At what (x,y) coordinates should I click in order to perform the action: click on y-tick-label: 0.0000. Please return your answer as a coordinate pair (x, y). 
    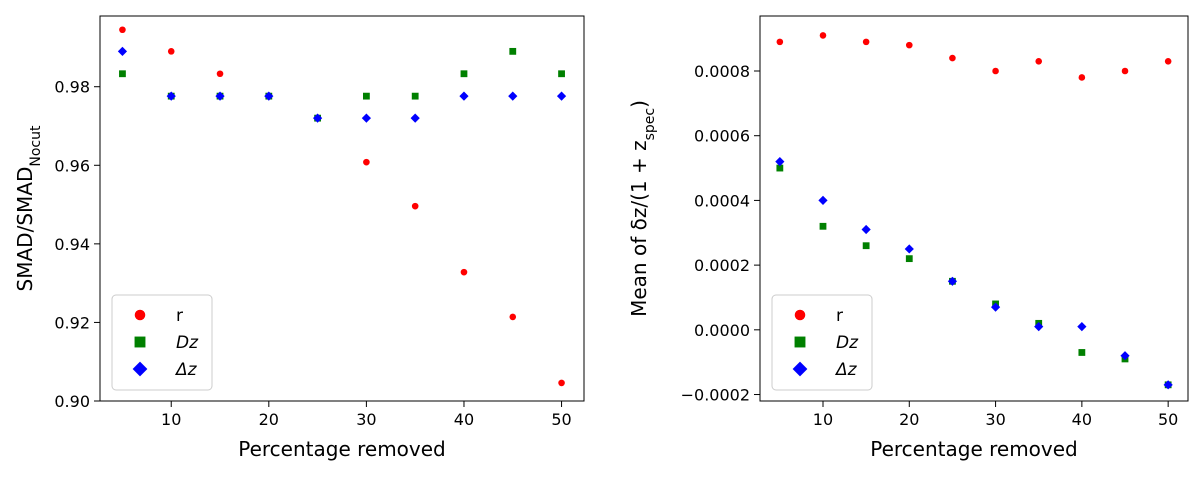
    Looking at the image, I should click on (722, 330).